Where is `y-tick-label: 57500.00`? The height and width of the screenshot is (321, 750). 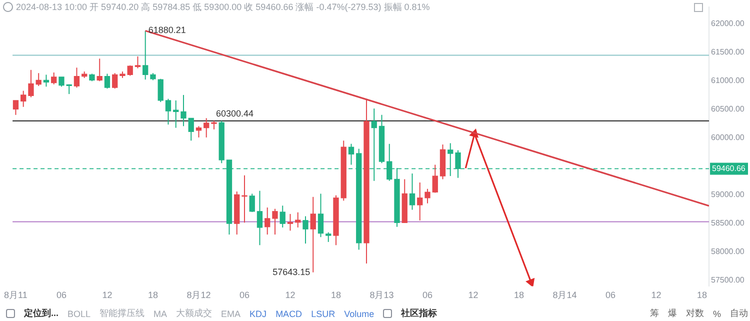 y-tick-label: 57500.00 is located at coordinates (728, 280).